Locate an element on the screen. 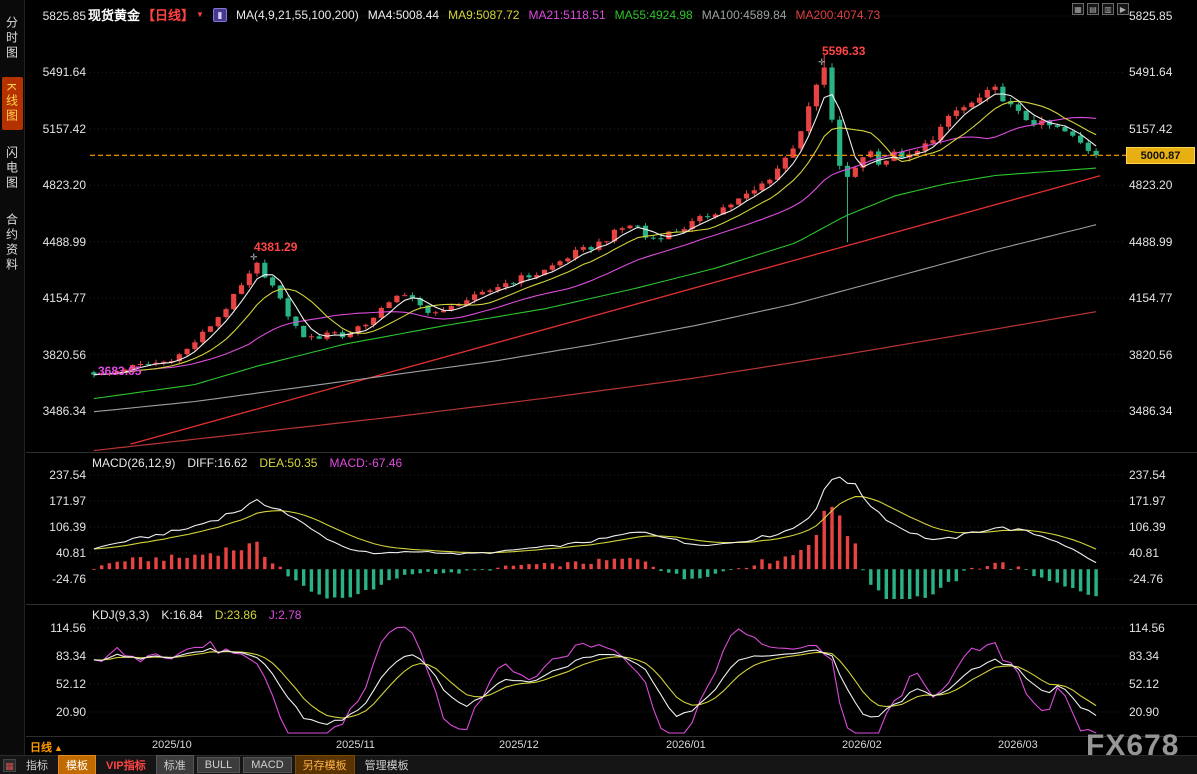  tab-vip-indicators: VIP指标 is located at coordinates (126, 766).